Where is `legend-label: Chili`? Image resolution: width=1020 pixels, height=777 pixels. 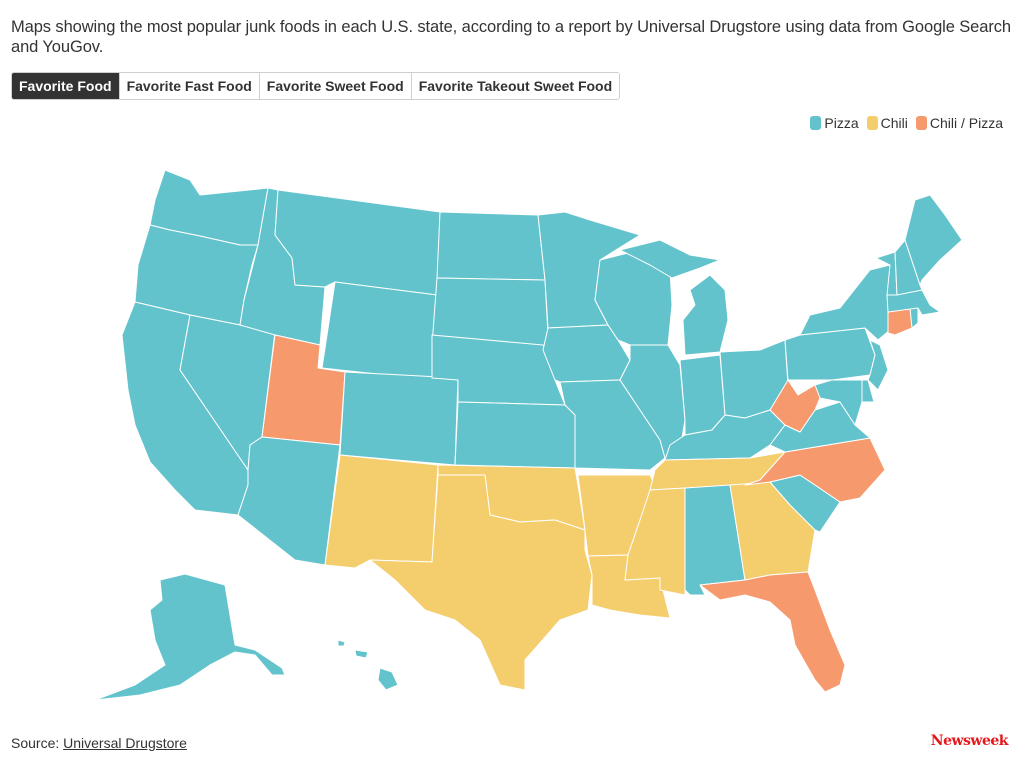
legend-label: Chili is located at coordinates (894, 123).